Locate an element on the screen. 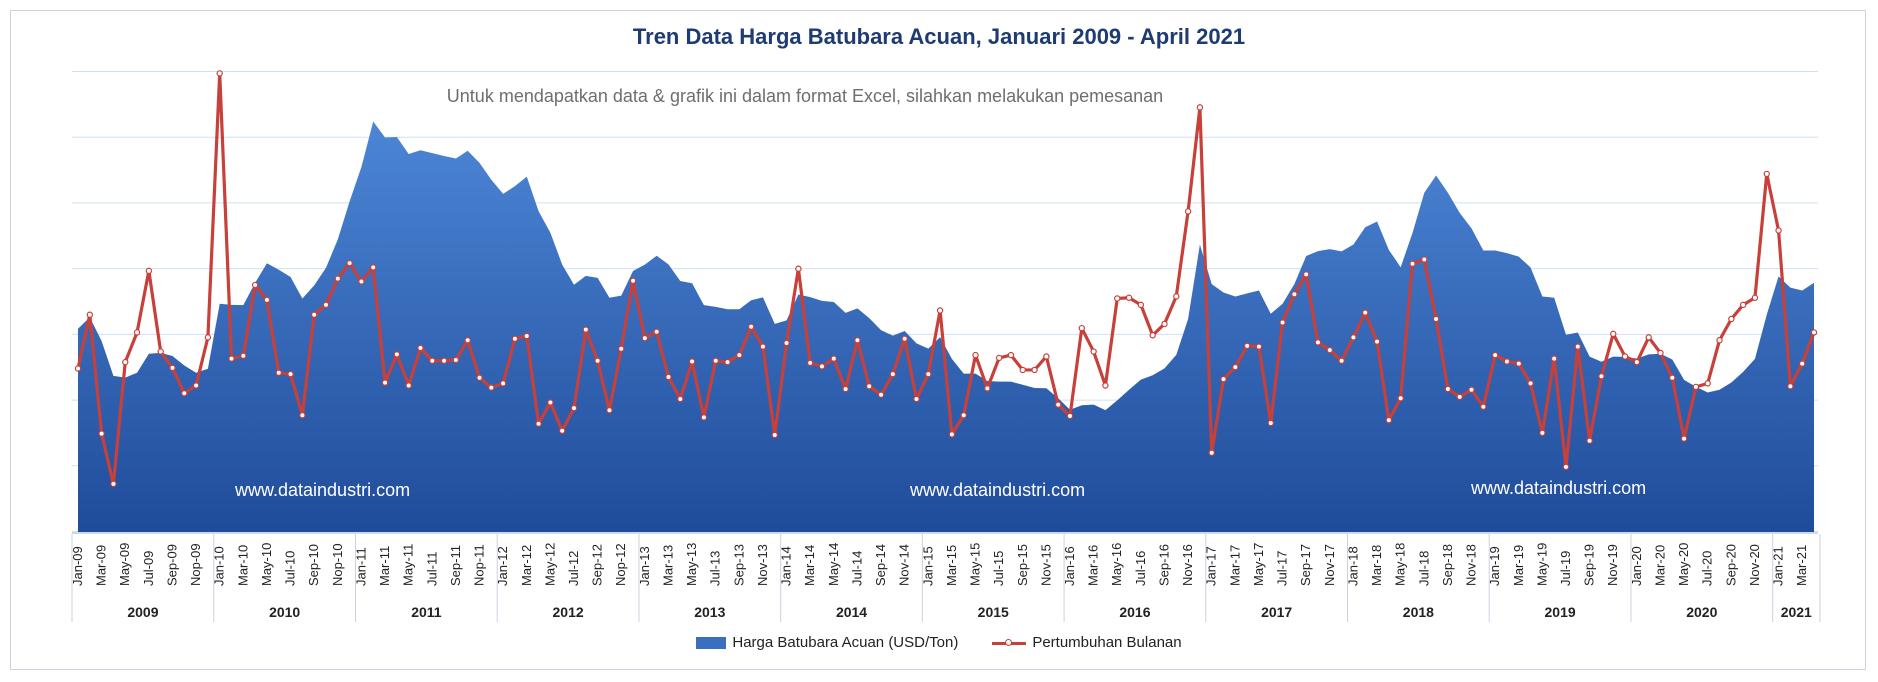 Image resolution: width=1878 pixels, height=682 pixels. x-tick-label: Jan-21 is located at coordinates (1778, 566).